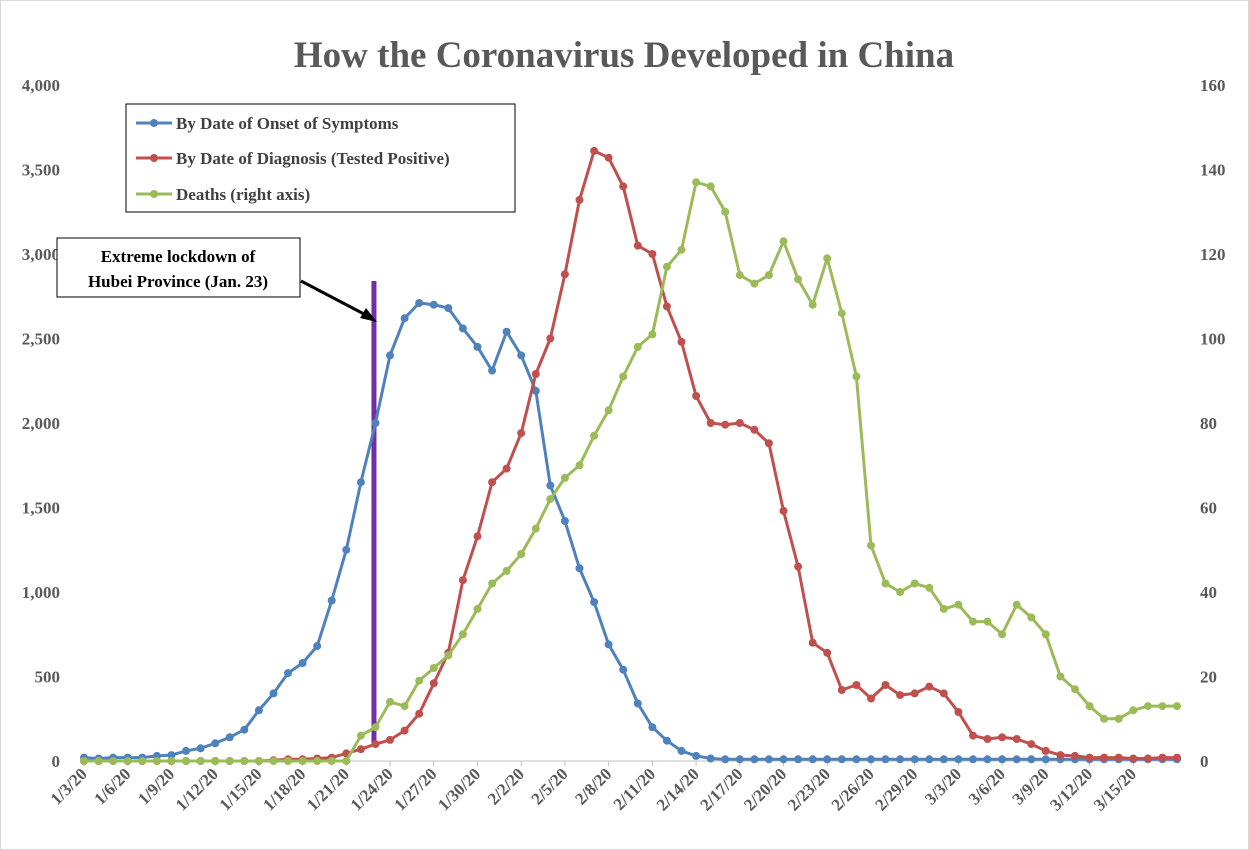 This screenshot has height=850, width=1249. What do you see at coordinates (48, 677) in the screenshot?
I see `left-y-tick-label: 500` at bounding box center [48, 677].